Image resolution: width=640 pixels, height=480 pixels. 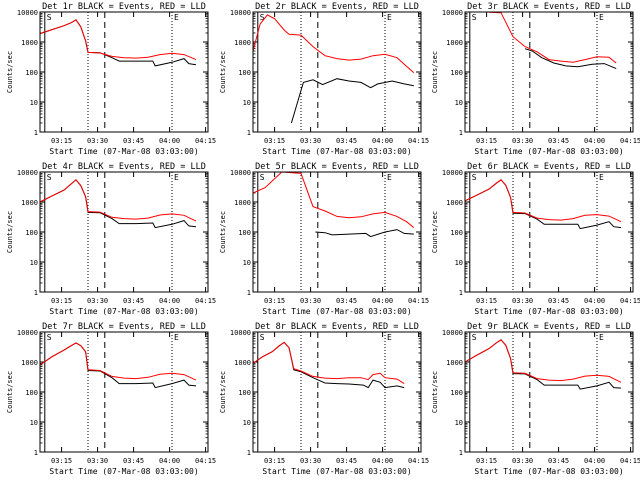 What do you see at coordinates (337, 327) in the screenshot?
I see `panel-title: Det 8r BLACK = Events, RED = LLD` at bounding box center [337, 327].